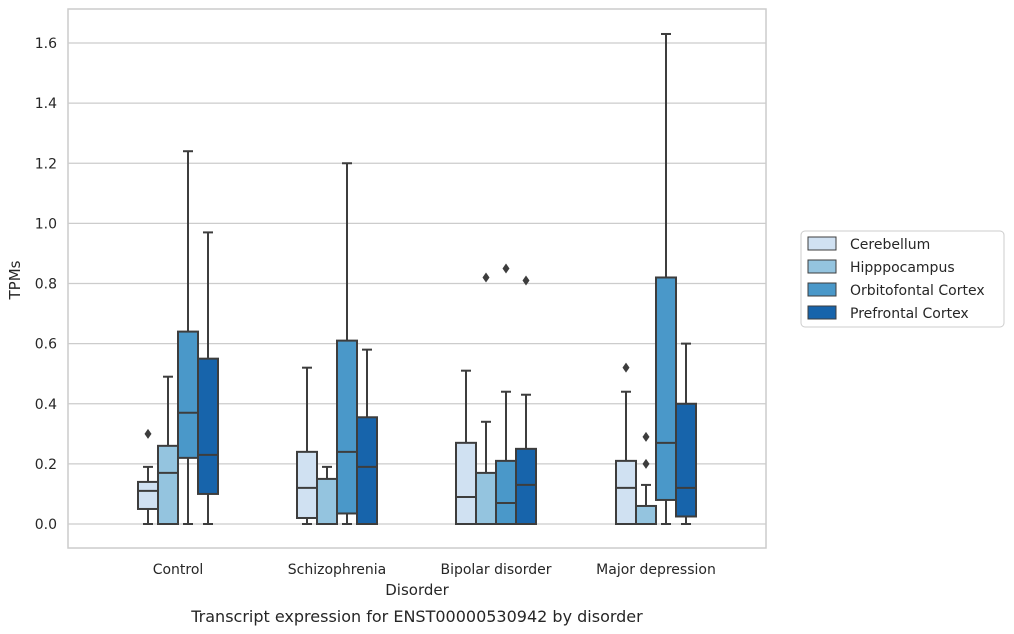 The width and height of the screenshot is (1014, 634). I want to click on box-orbitofontal-cortex-bipolar-disorder, so click(506, 394).